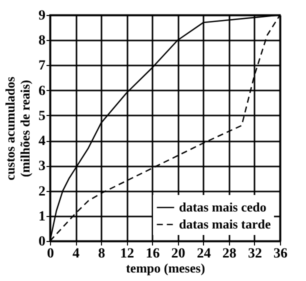 The height and width of the screenshot is (281, 306). Describe the element at coordinates (42, 41) in the screenshot. I see `y-tick-label: 8` at that location.